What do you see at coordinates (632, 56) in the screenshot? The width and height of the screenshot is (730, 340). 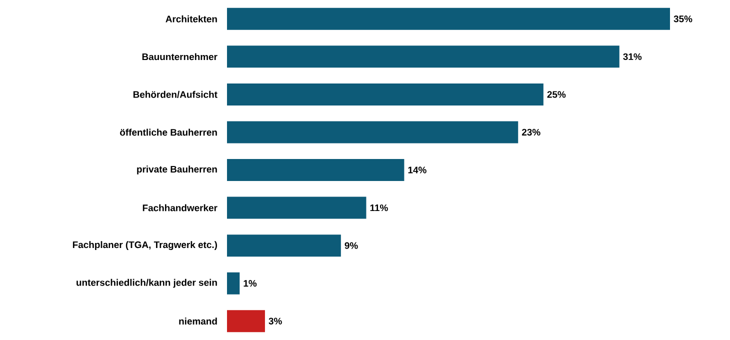 I see `data-label: 31%` at bounding box center [632, 56].